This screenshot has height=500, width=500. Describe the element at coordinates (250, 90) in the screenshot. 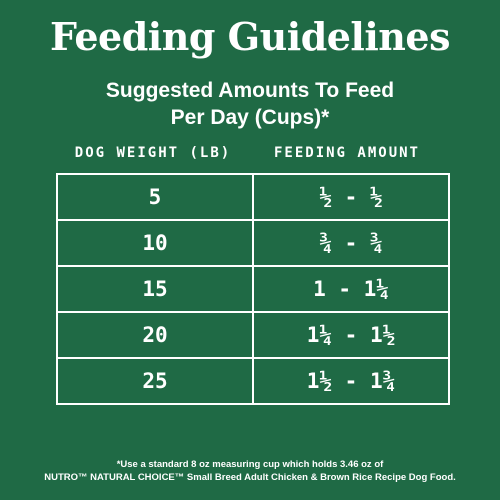

I see `subtitle-line-1: Suggested Amounts To Feed` at that location.